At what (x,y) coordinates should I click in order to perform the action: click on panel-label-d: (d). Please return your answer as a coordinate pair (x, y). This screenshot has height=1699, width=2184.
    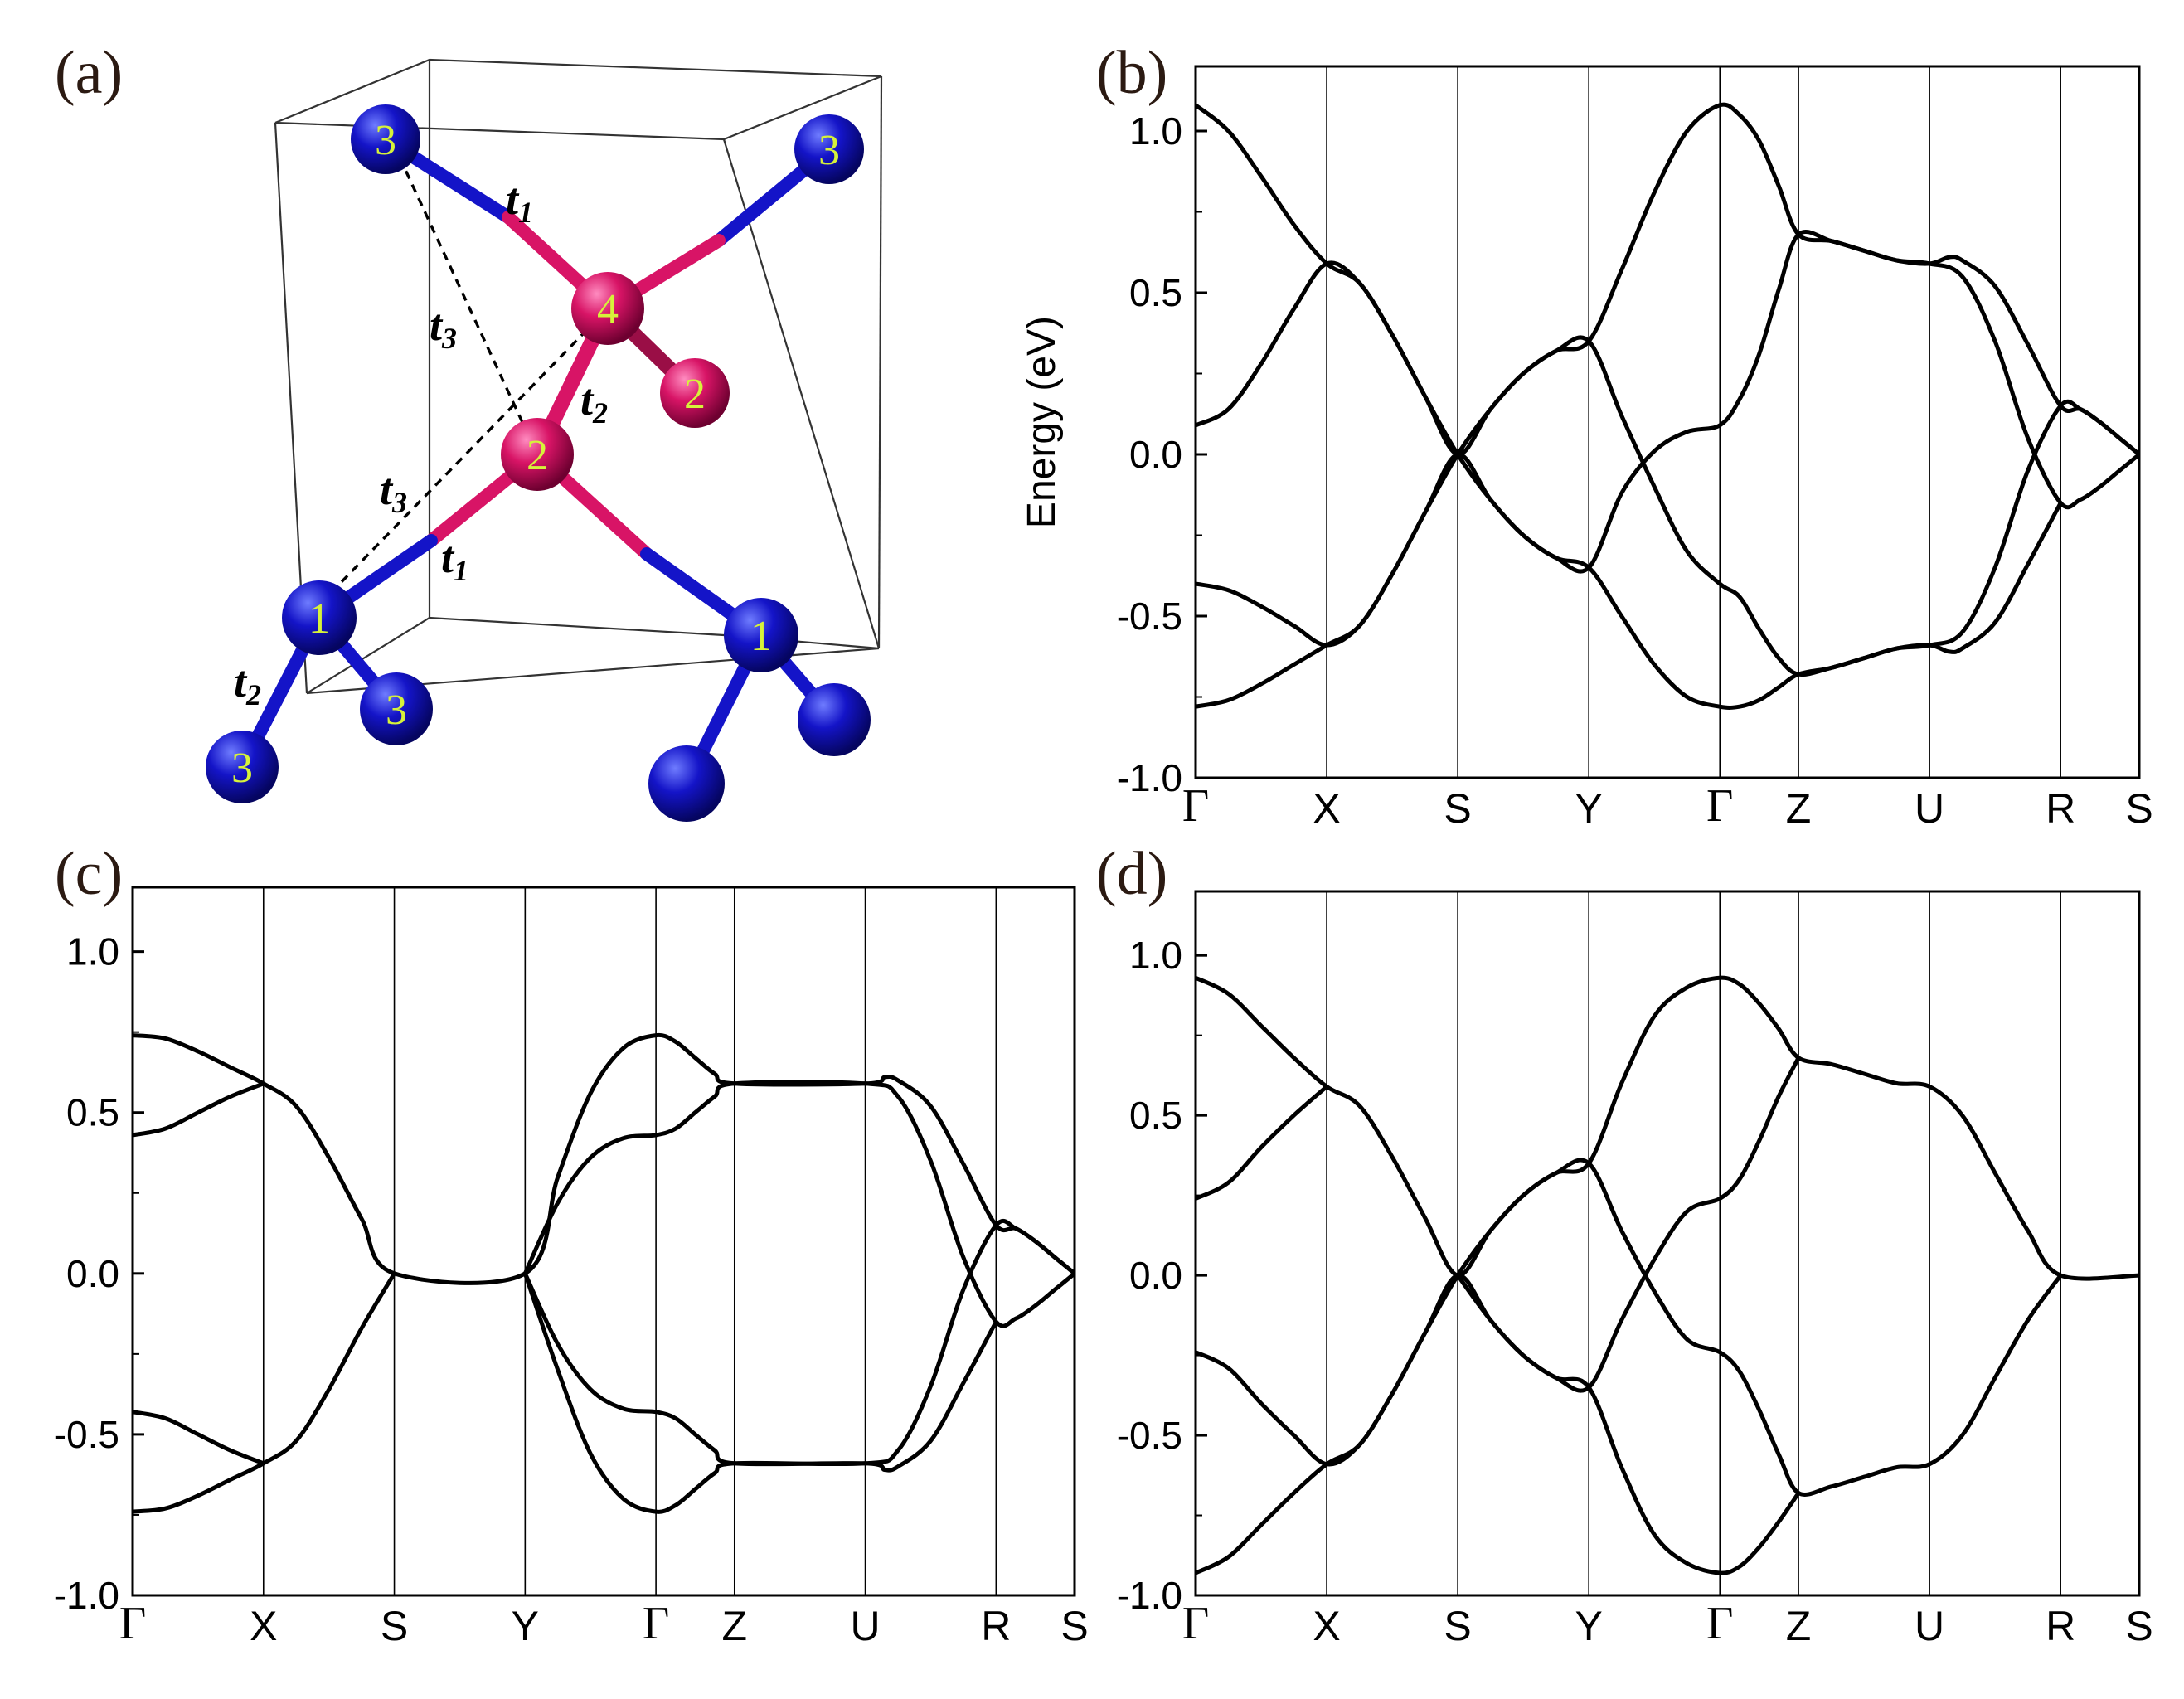
    Looking at the image, I should click on (1131, 874).